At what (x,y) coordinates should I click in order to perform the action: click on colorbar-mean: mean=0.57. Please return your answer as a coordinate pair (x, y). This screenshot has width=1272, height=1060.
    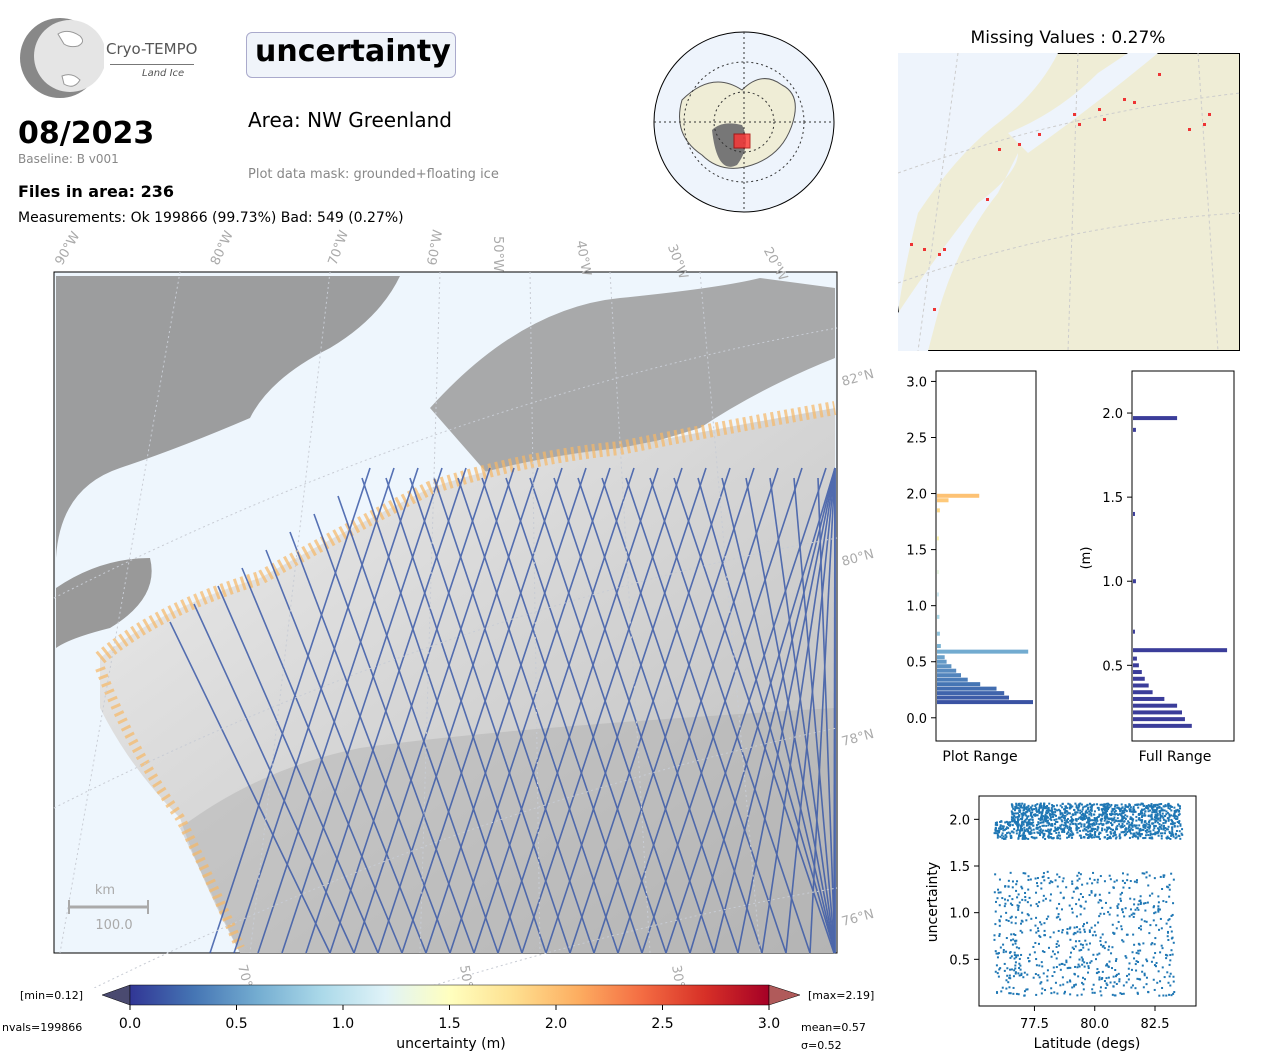
    Looking at the image, I should click on (833, 1027).